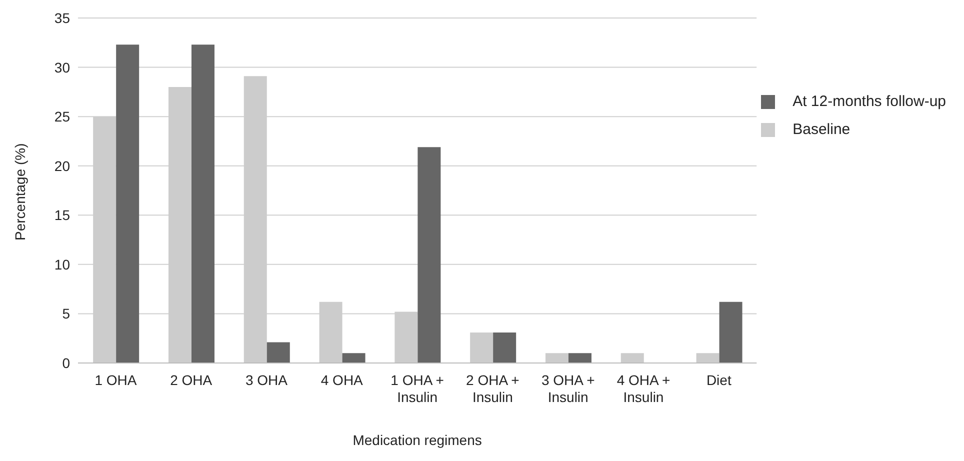 This screenshot has width=964, height=461. Describe the element at coordinates (869, 101) in the screenshot. I see `legend-label: At 12-months follow-up` at that location.